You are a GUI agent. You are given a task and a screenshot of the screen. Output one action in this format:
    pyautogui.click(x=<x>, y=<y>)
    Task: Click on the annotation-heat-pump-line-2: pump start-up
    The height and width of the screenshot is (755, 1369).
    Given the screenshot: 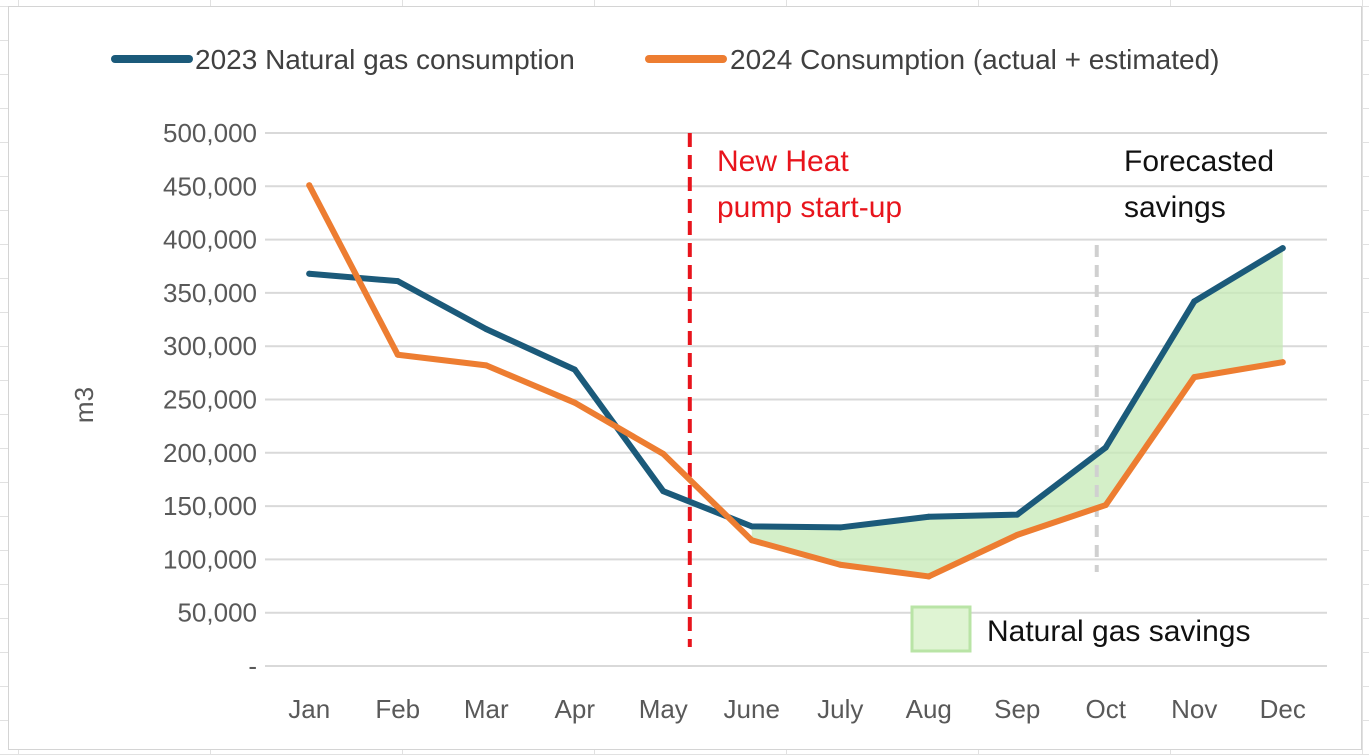 What is the action you would take?
    pyautogui.click(x=809, y=207)
    